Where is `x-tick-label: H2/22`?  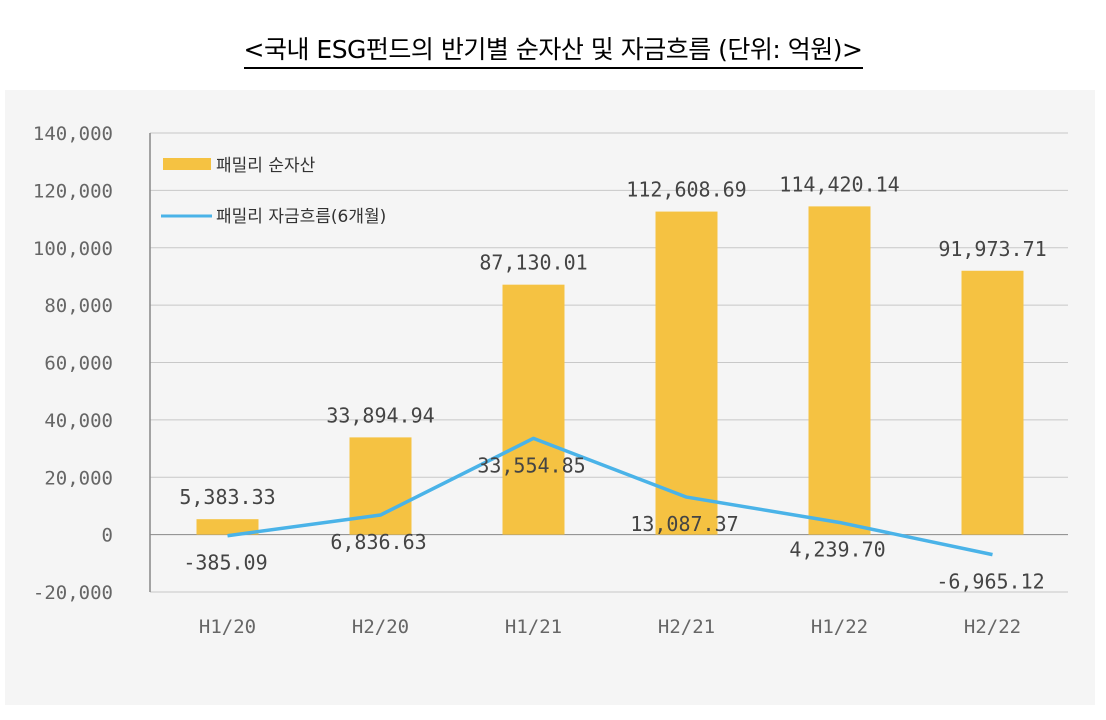
x-tick-label: H2/22 is located at coordinates (992, 627).